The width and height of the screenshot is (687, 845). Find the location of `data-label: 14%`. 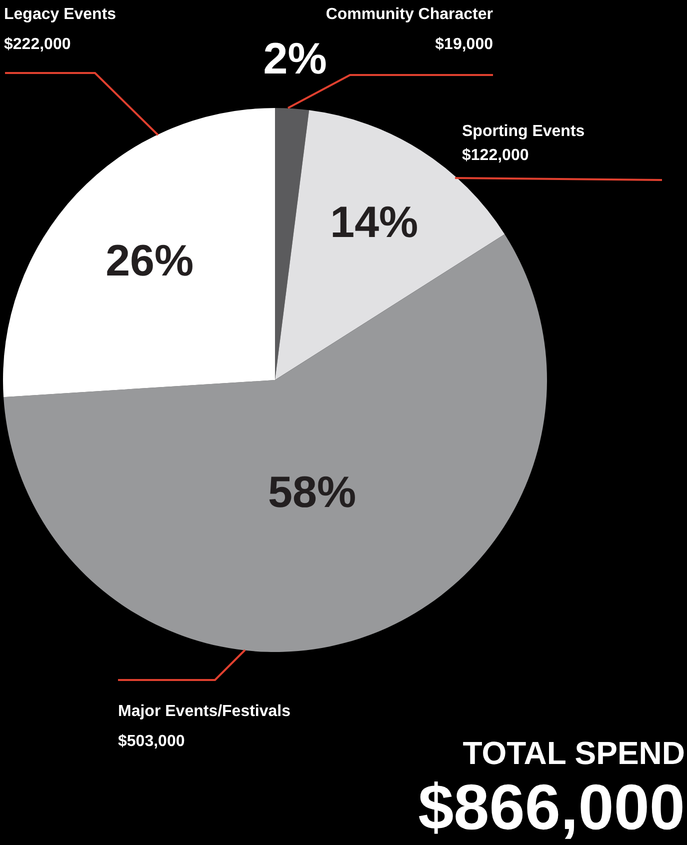

data-label: 14% is located at coordinates (374, 222).